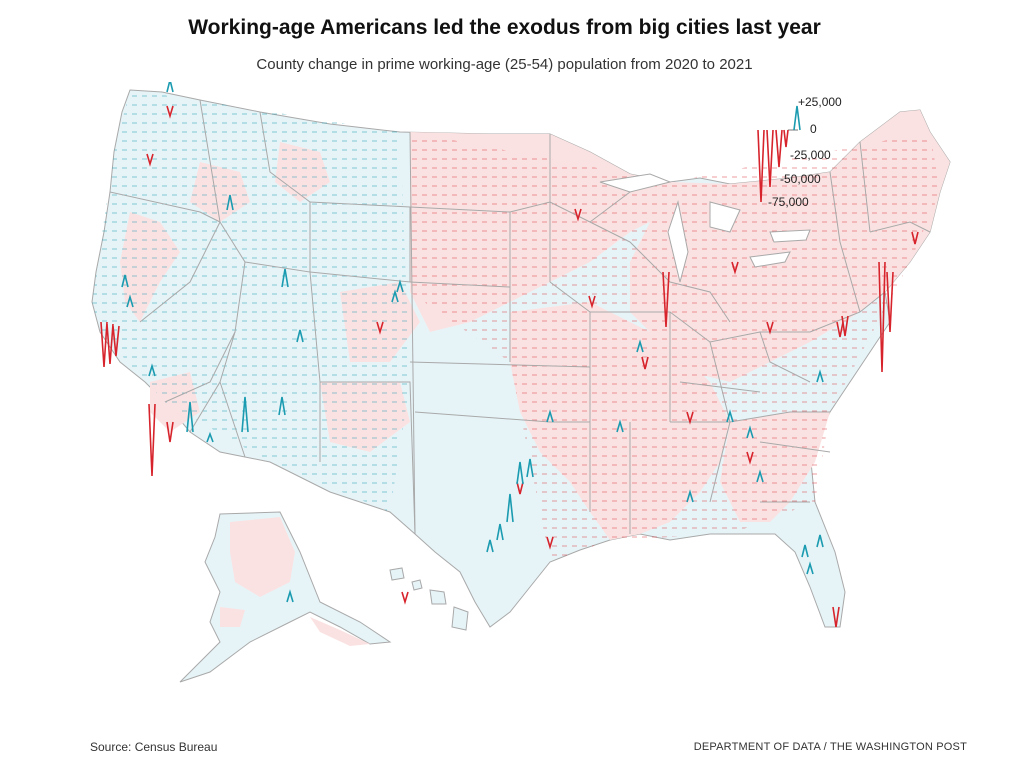  What do you see at coordinates (786, 138) in the screenshot?
I see `legend-loss-spike-small` at bounding box center [786, 138].